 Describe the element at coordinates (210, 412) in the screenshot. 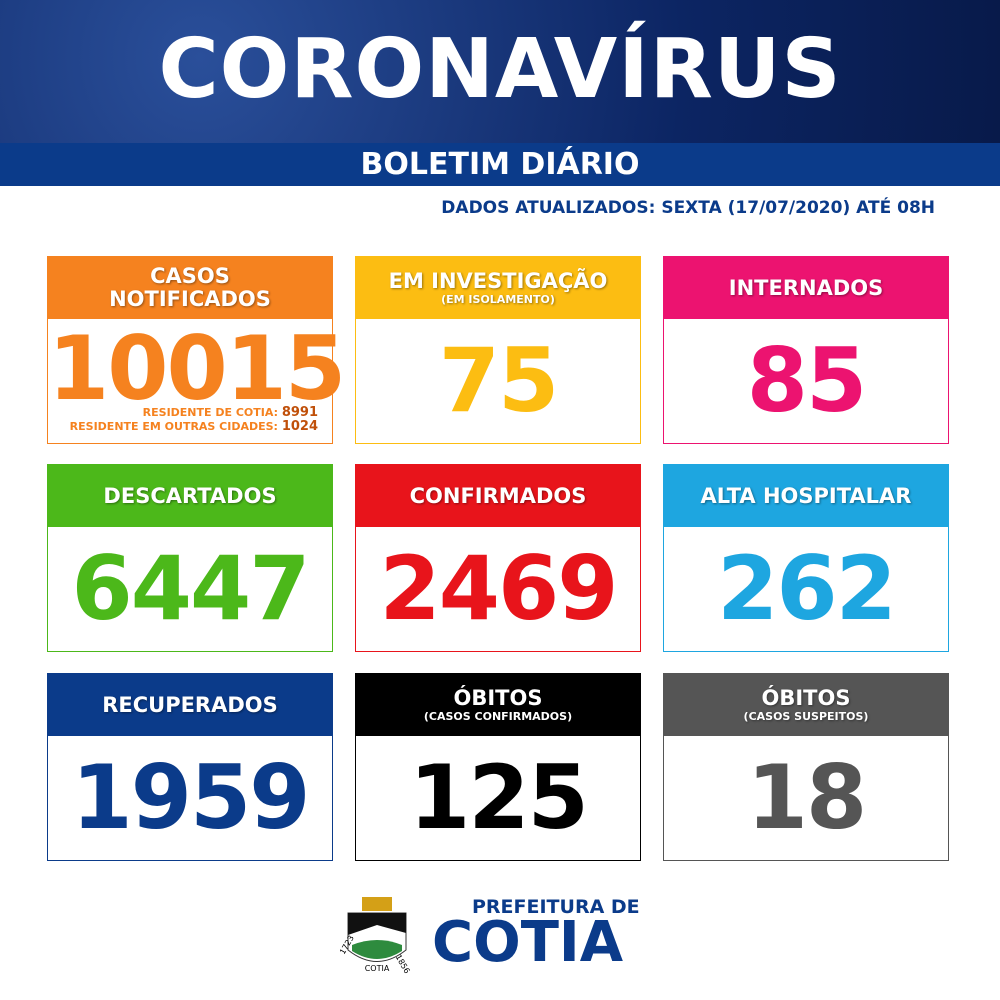

I see `detail-label: RESIDENTE DE COTIA:` at that location.